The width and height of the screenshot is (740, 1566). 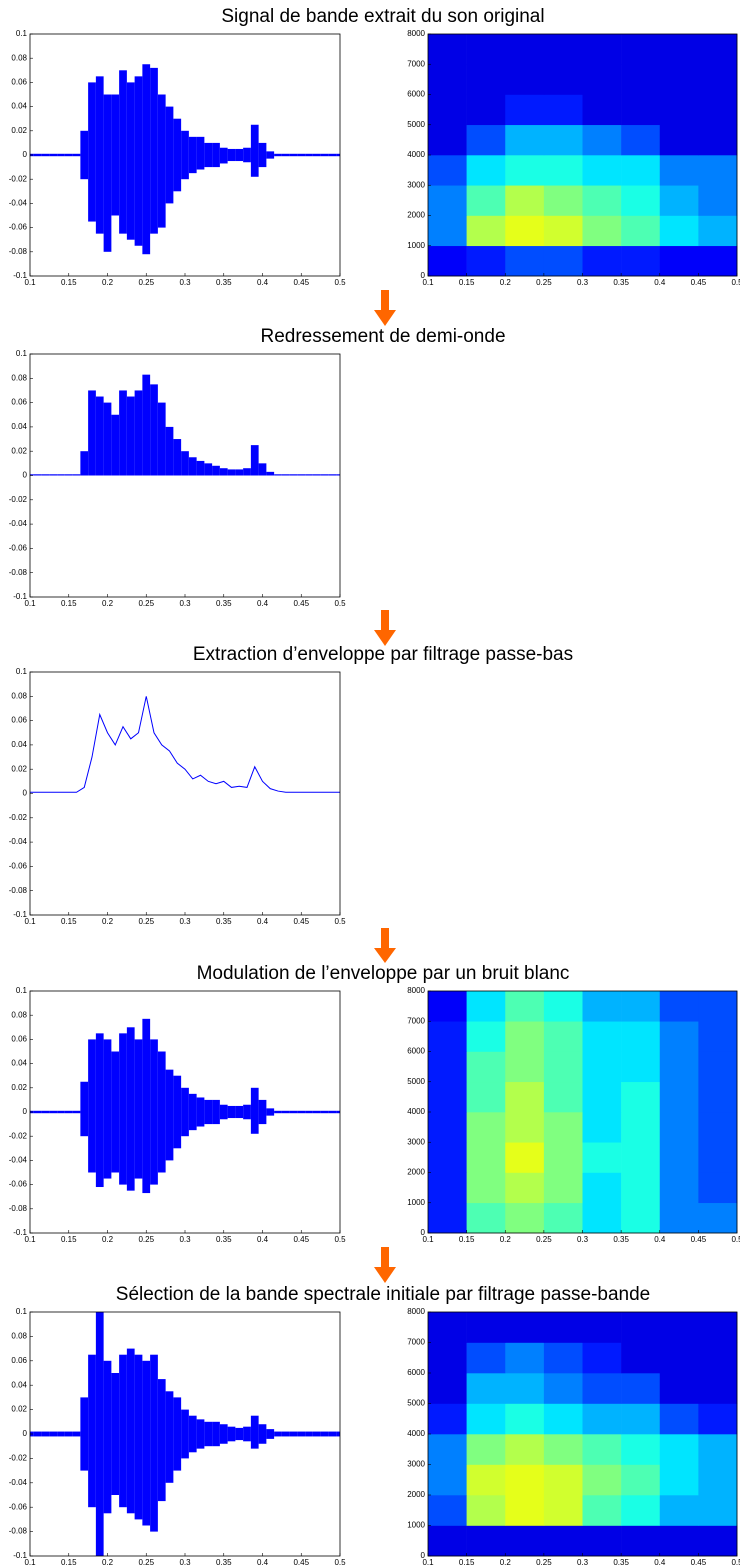 What do you see at coordinates (416, 1311) in the screenshot?
I see `y-tick-label: 8000` at bounding box center [416, 1311].